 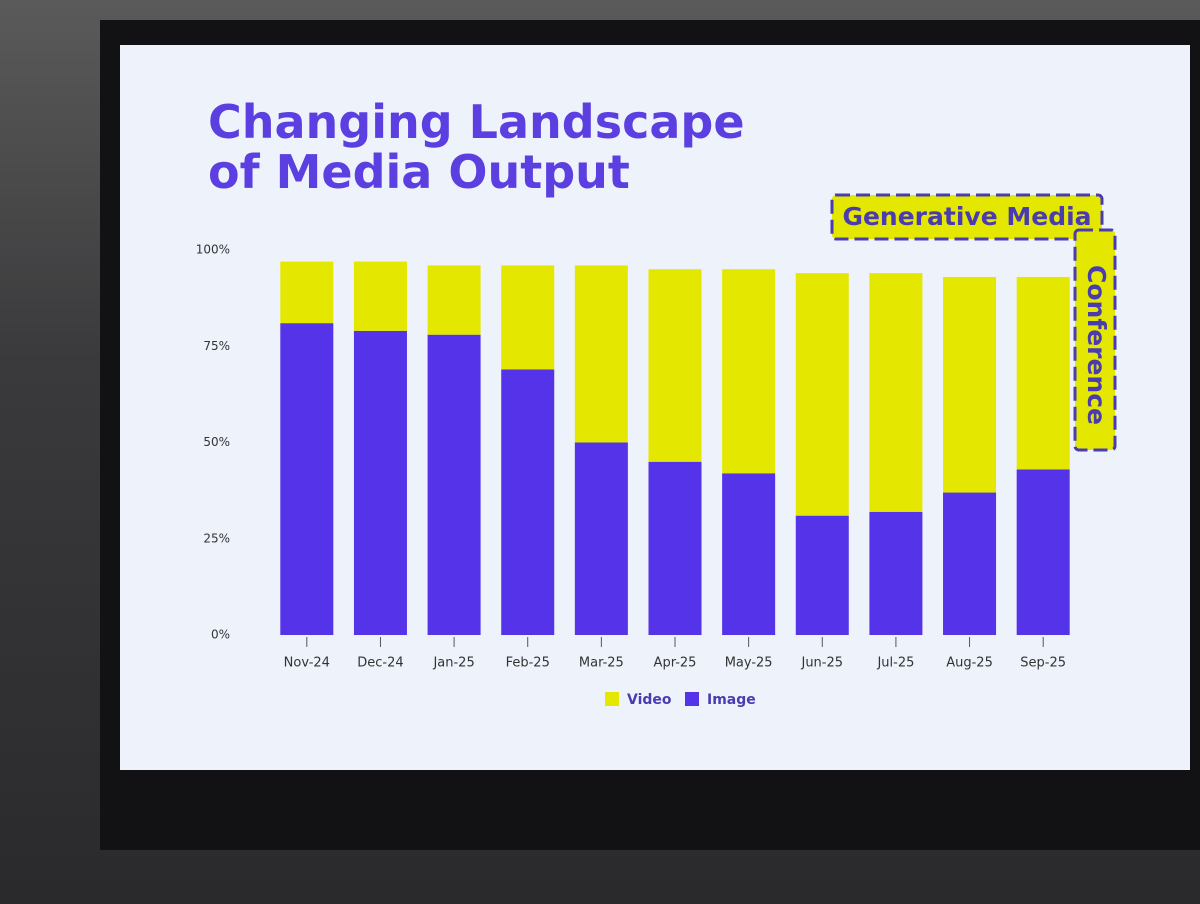 I want to click on x-tick-label: Sep-25, so click(x=1043, y=663).